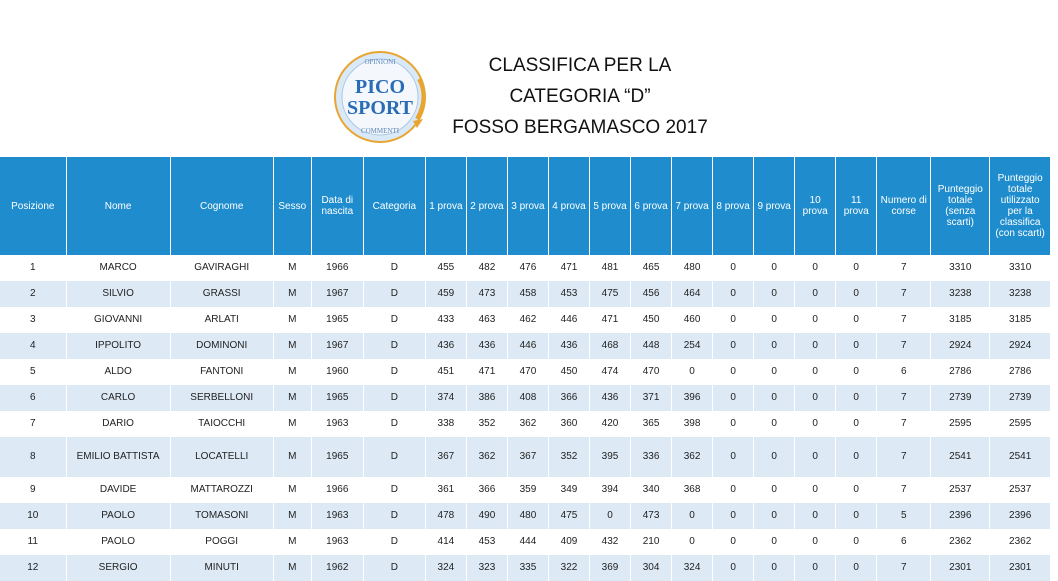  What do you see at coordinates (960, 398) in the screenshot?
I see `table-cell: 2739` at bounding box center [960, 398].